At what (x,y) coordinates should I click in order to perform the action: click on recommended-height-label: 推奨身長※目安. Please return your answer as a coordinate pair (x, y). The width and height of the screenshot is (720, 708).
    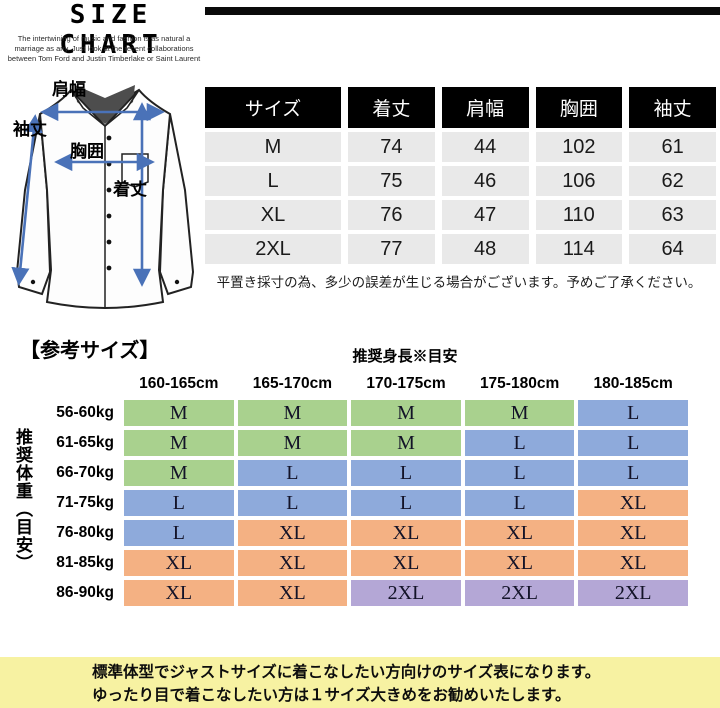
    Looking at the image, I should click on (405, 356).